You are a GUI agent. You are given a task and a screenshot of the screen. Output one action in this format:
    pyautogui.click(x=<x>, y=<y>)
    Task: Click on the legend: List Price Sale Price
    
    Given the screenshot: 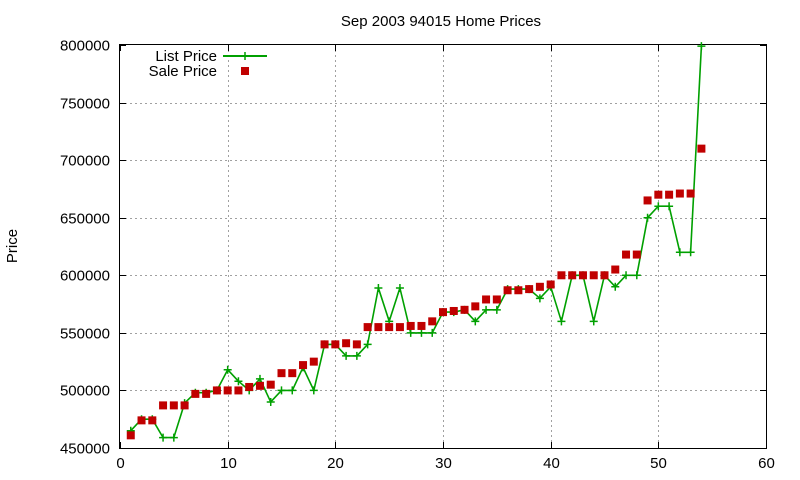 What is the action you would take?
    pyautogui.click(x=208, y=64)
    